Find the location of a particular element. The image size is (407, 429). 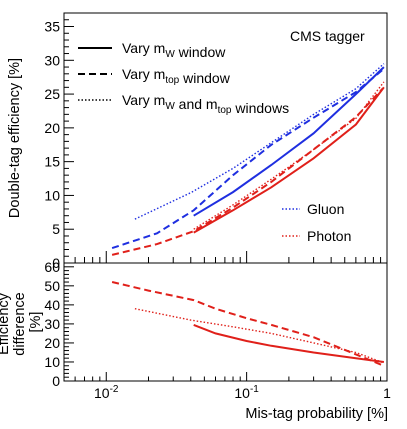

x-tick-label: 1 is located at coordinates (387, 393).